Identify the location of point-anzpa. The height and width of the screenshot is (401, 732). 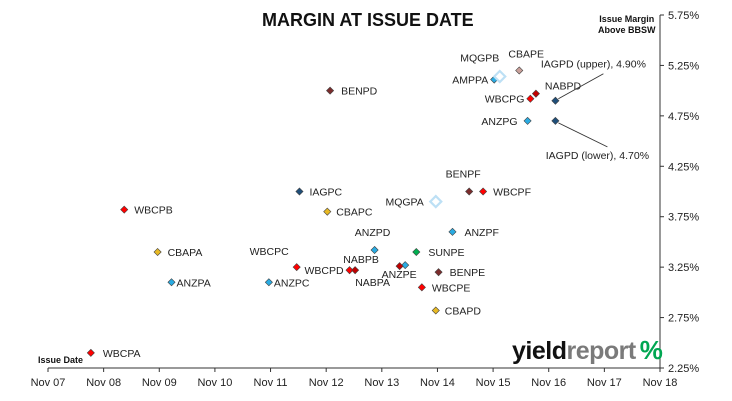
(171, 282).